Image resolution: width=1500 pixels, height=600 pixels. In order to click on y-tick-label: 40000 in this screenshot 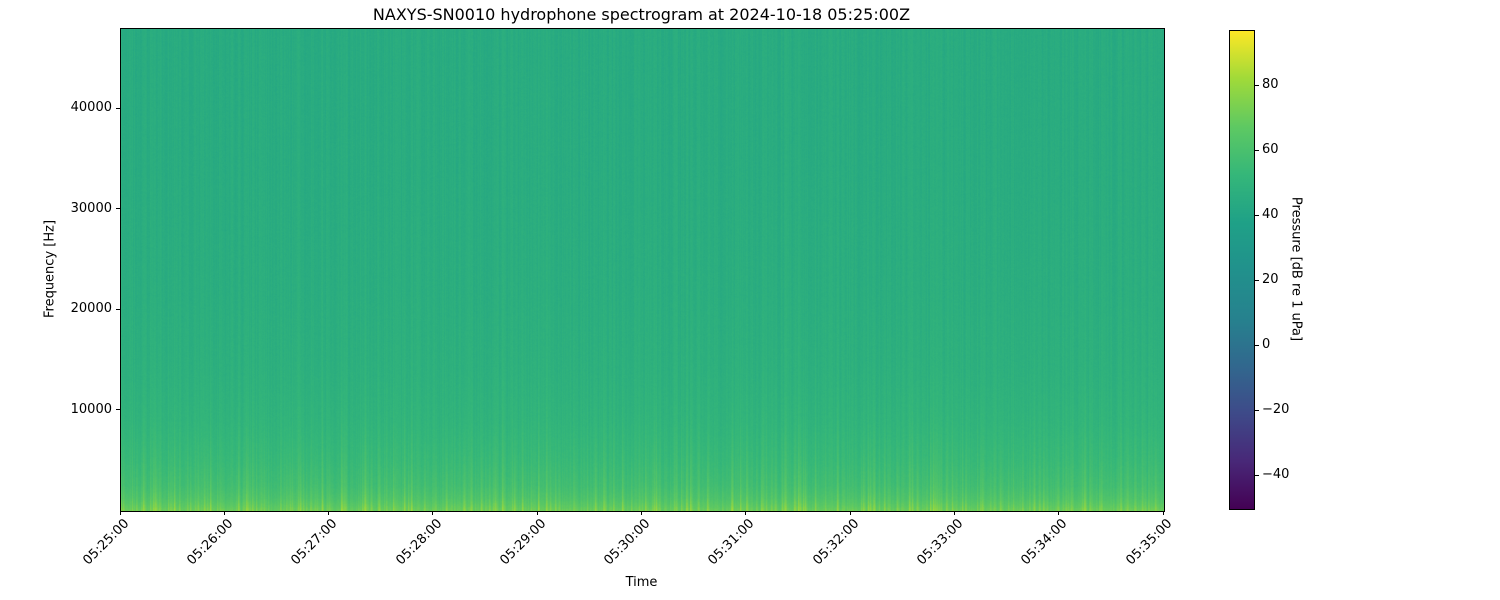, I will do `click(91, 108)`.